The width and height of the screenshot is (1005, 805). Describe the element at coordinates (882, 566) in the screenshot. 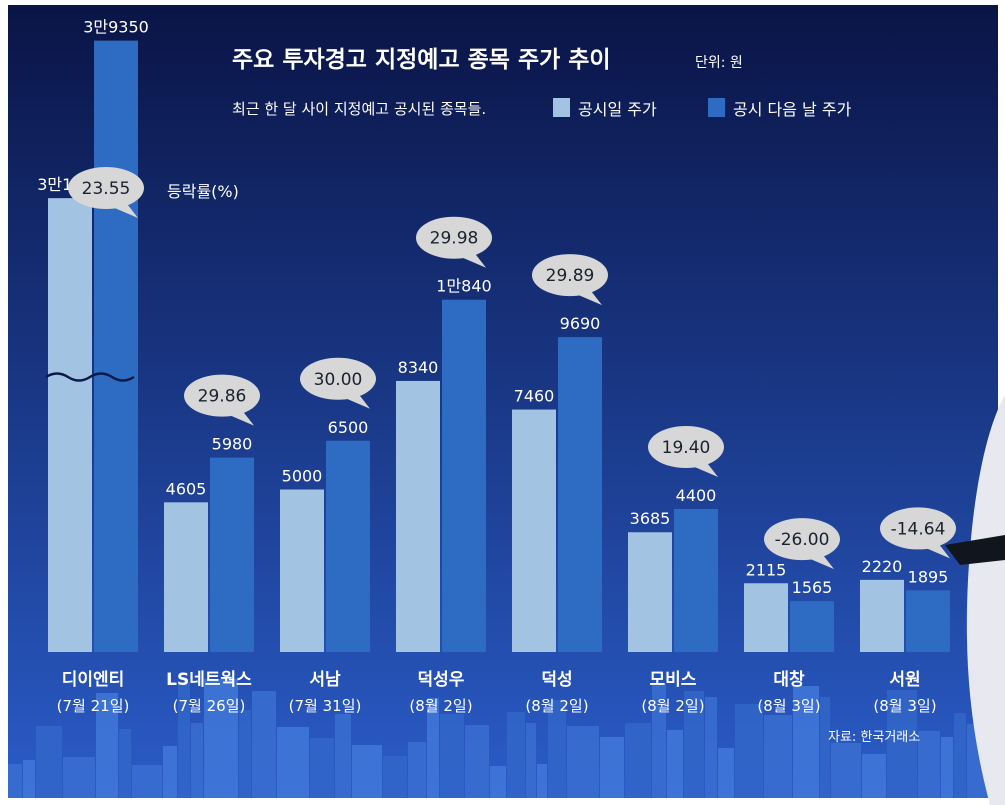

I see `value-label-before: 2220` at that location.